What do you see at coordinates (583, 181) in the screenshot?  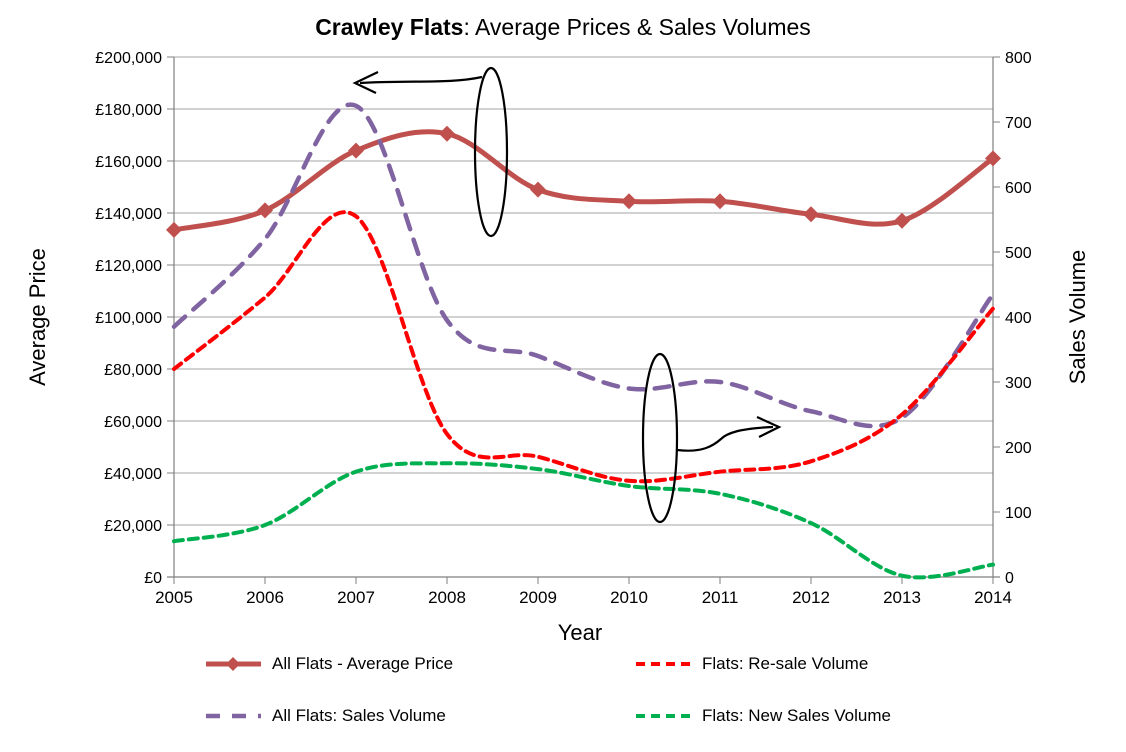 I see `series-line-all-flats-average-price` at bounding box center [583, 181].